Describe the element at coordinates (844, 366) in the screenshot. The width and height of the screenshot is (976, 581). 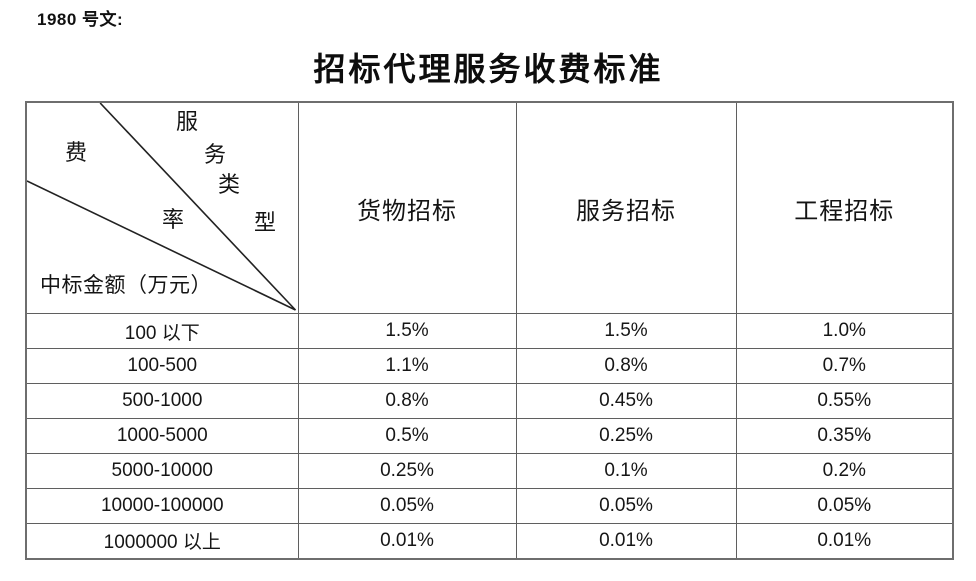
I see `fee-value: 0.7%` at that location.